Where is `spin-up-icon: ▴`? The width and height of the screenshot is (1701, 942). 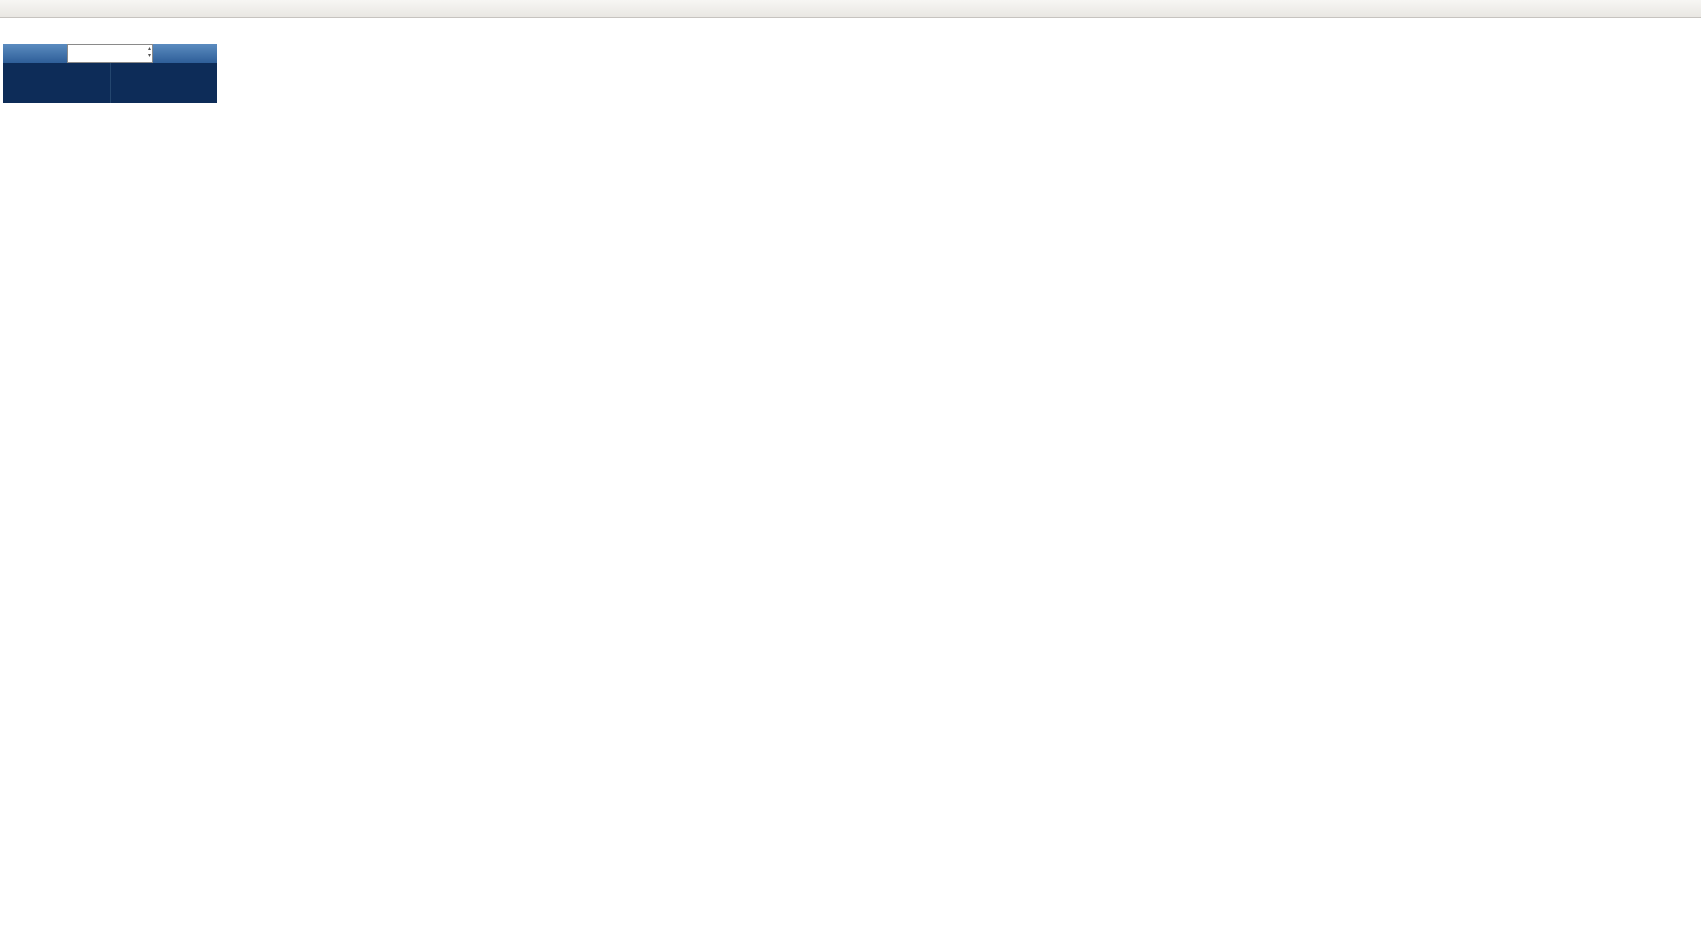
spin-up-icon: ▴ is located at coordinates (149, 49).